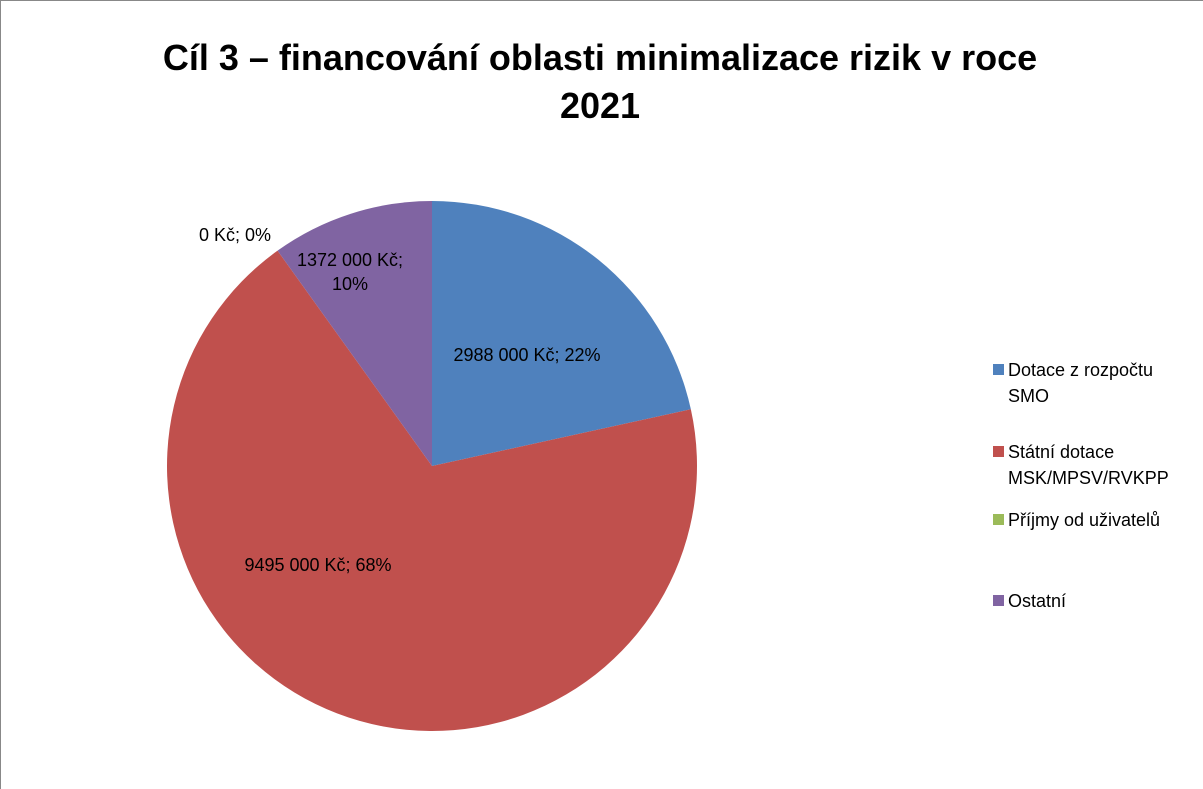  Describe the element at coordinates (235, 235) in the screenshot. I see `data-label: 0 Kč; 0%` at that location.